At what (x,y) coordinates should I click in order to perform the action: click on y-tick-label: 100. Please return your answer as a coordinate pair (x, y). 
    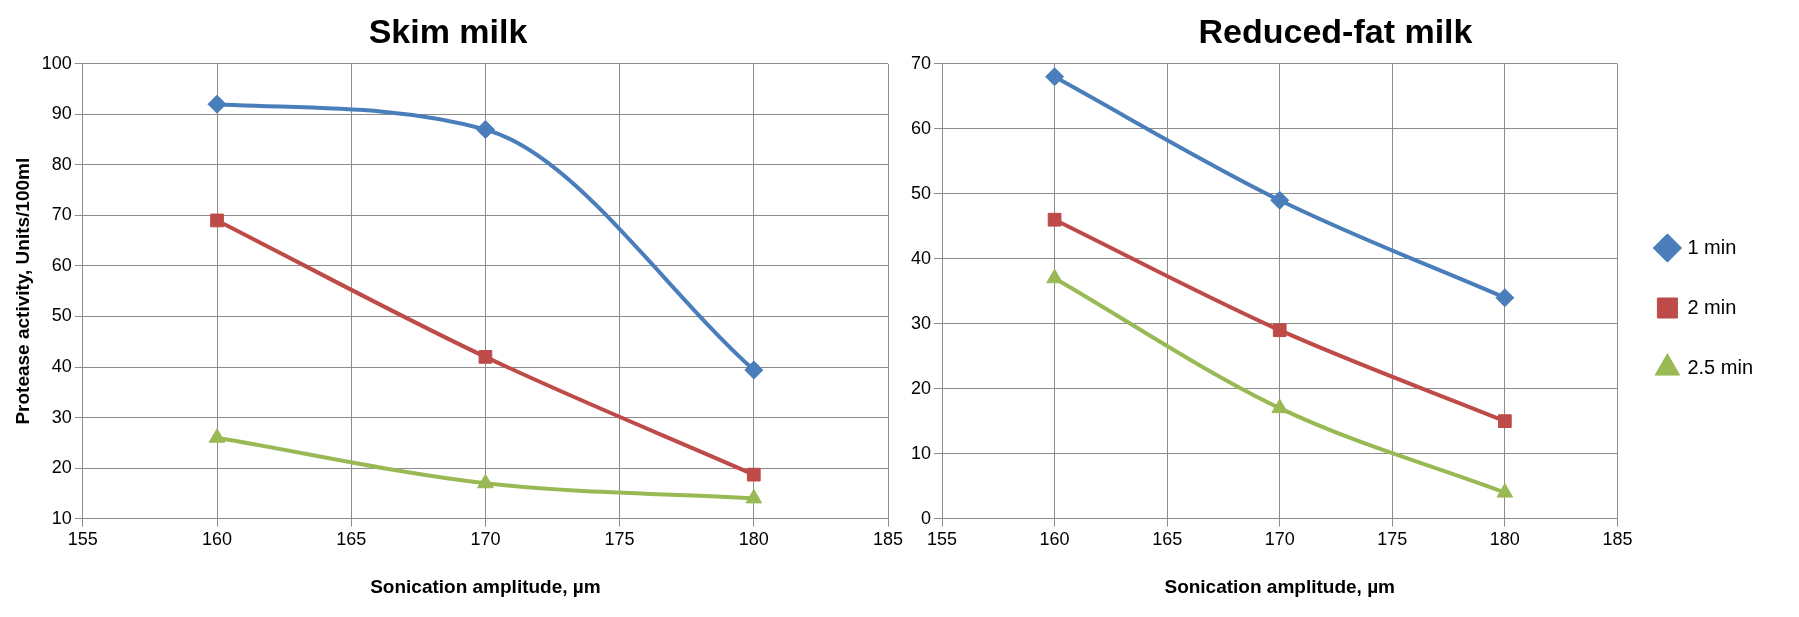
    Looking at the image, I should click on (56, 62).